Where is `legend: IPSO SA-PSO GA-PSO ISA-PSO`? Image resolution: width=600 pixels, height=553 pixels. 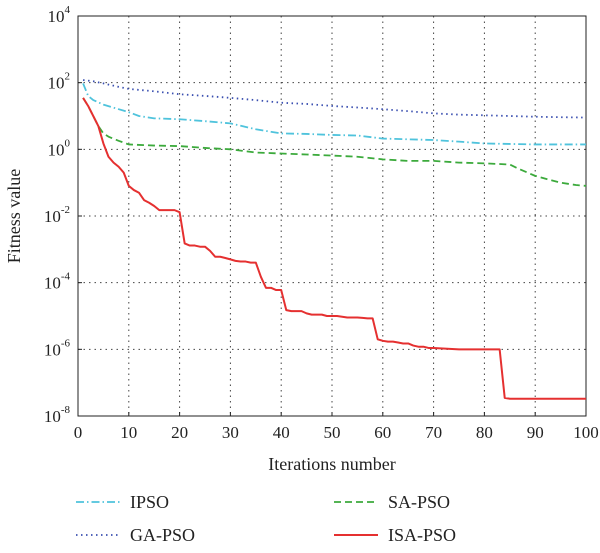 legend: IPSO SA-PSO GA-PSO ISA-PSO is located at coordinates (266, 518).